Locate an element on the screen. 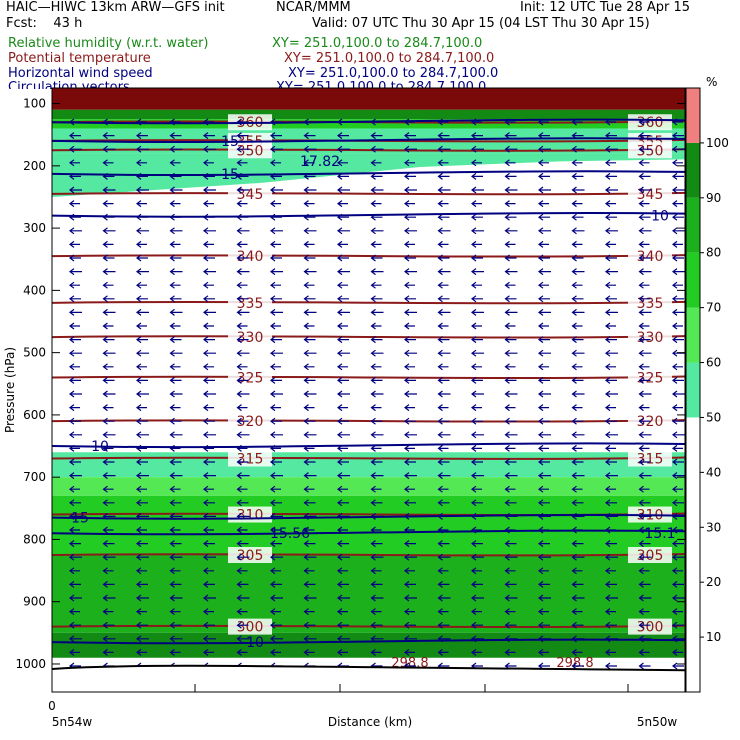 The width and height of the screenshot is (740, 740). field-xy-theta: XY= 251.0,100.0 to 284.7,100.0 is located at coordinates (389, 58).